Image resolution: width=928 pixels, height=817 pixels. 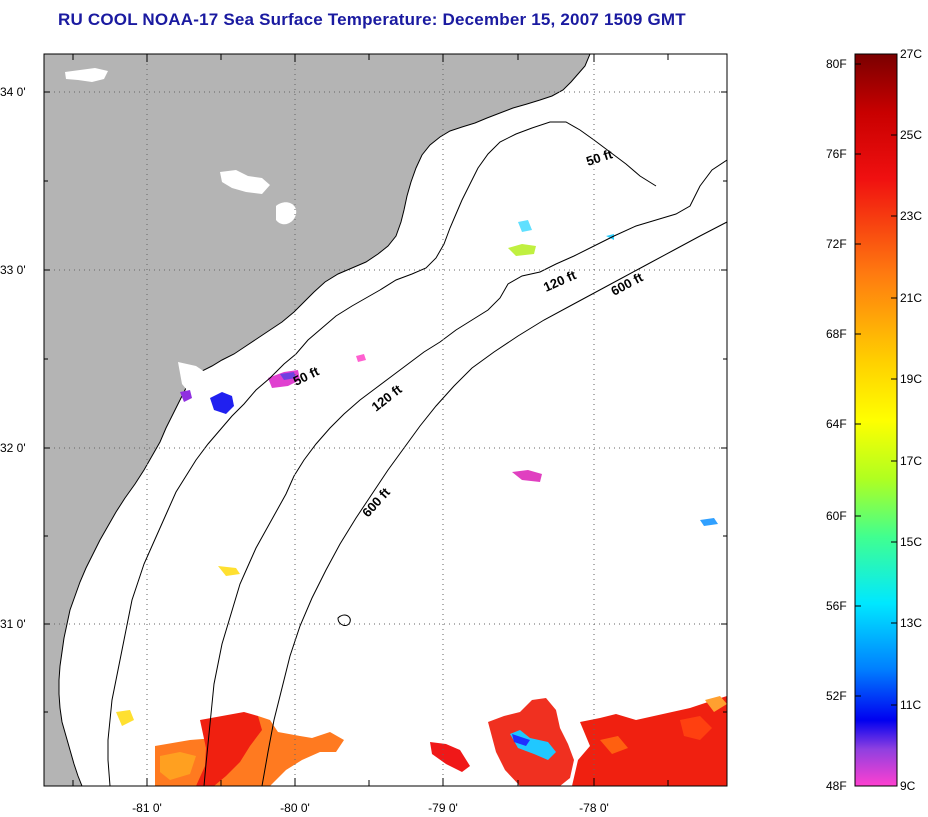 I want to click on colorbar-f-label-72: 72F, so click(x=836, y=244).